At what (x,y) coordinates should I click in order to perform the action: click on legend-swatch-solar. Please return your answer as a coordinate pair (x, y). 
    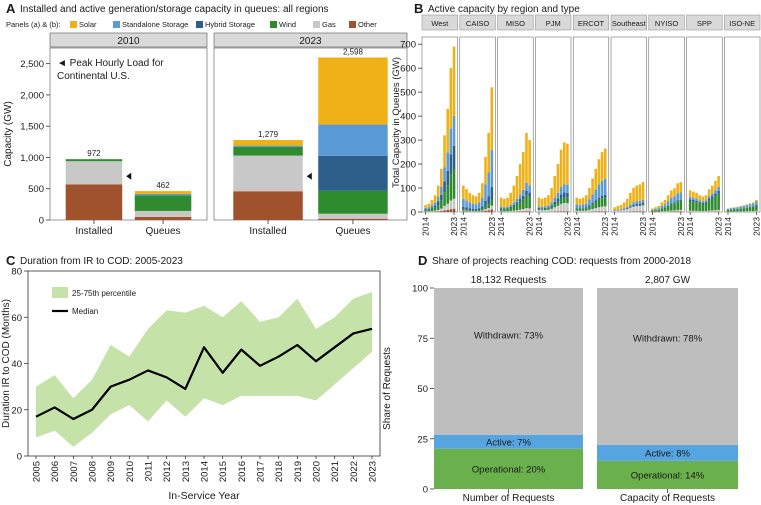
    Looking at the image, I should click on (73, 24).